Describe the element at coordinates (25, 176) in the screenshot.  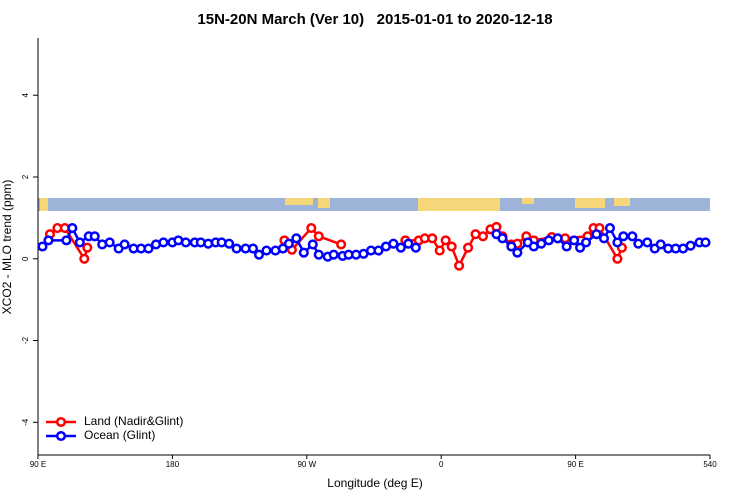
I see `y-tick-label: 2` at that location.